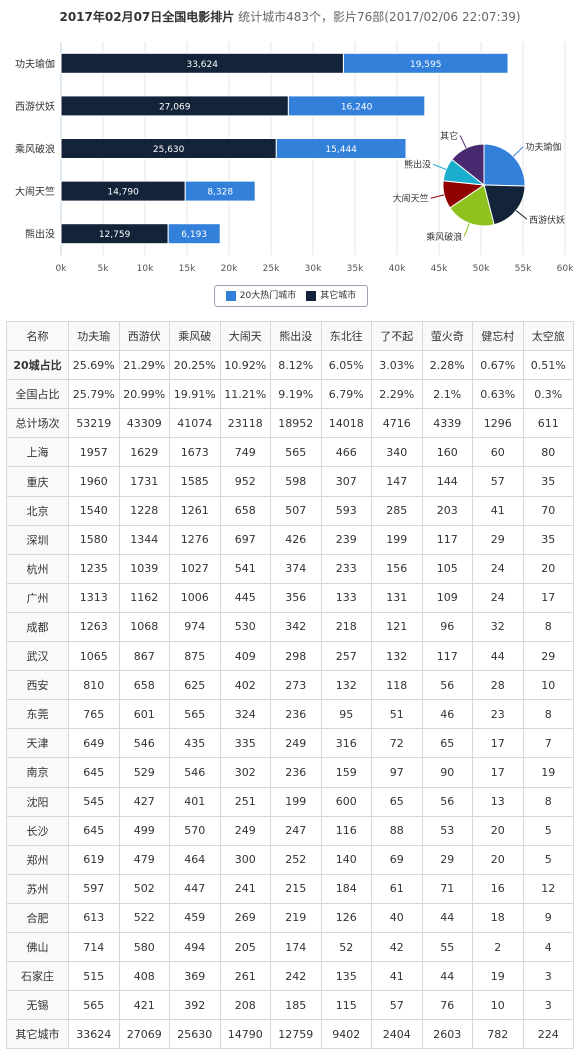  I want to click on row-name-cell: 西安, so click(37, 685).